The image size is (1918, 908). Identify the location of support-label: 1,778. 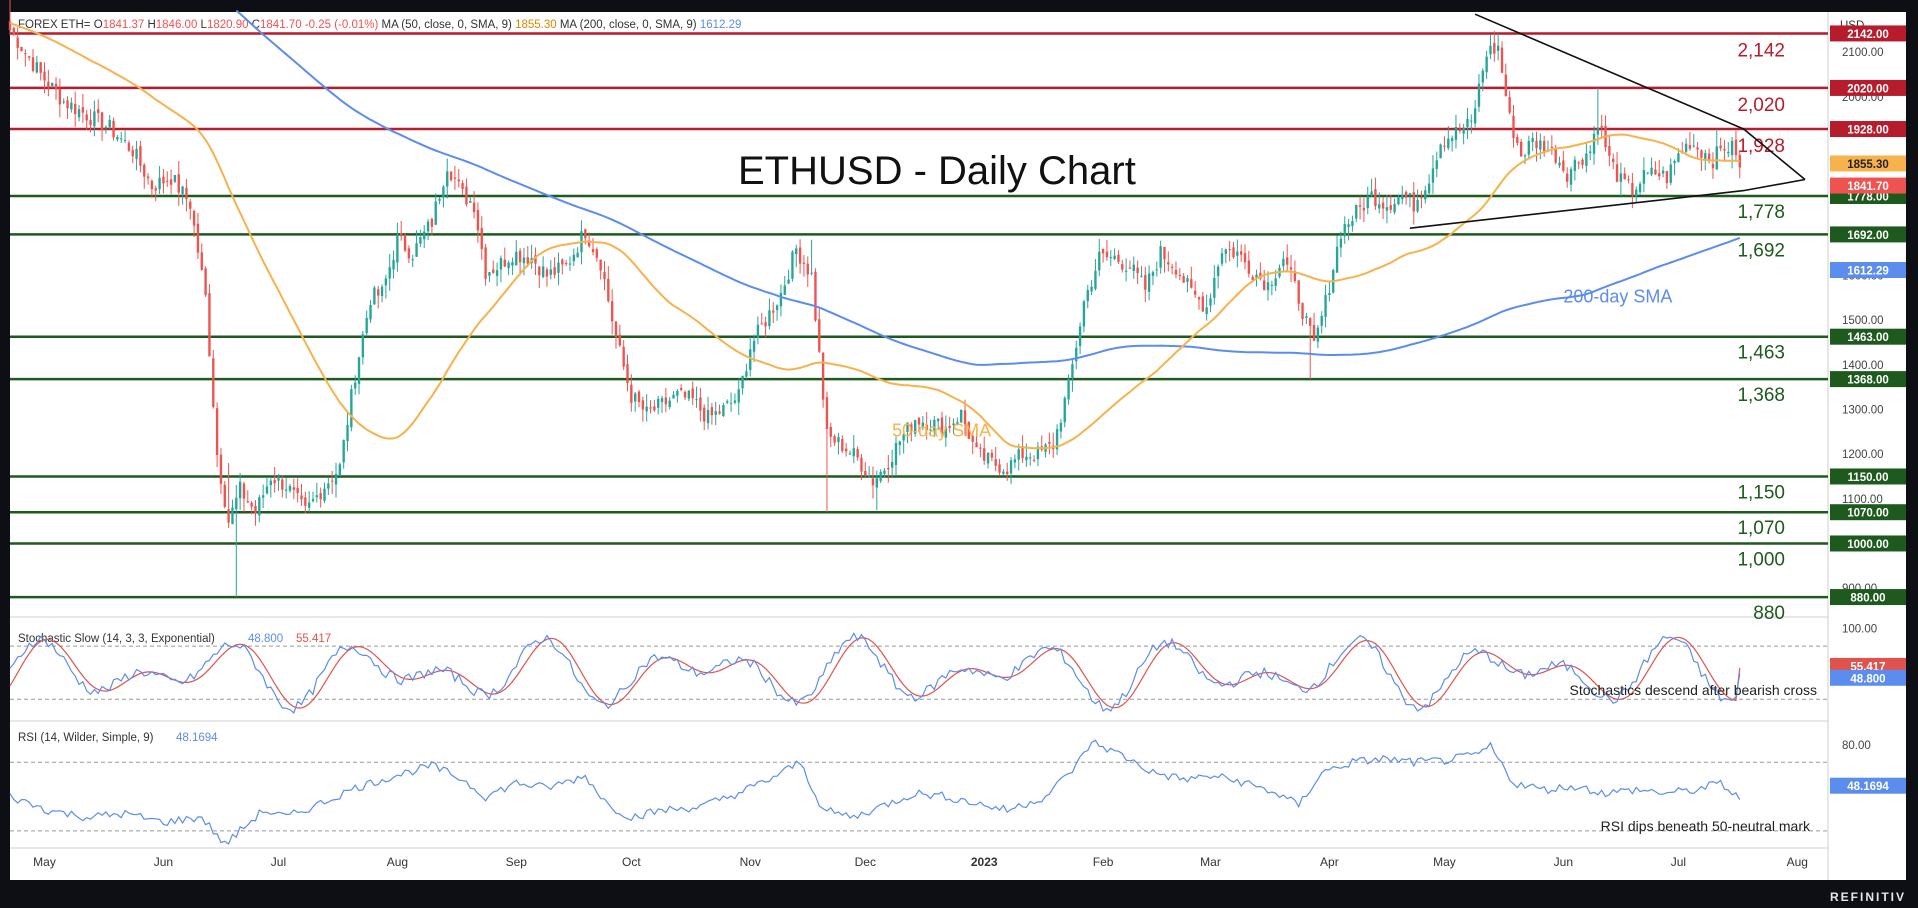
(1761, 212).